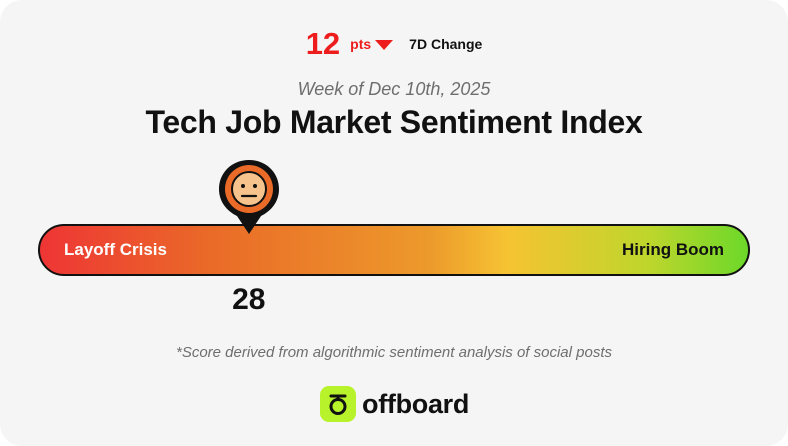 The image size is (788, 446). Describe the element at coordinates (446, 44) in the screenshot. I see `change-label: 7D Change` at that location.